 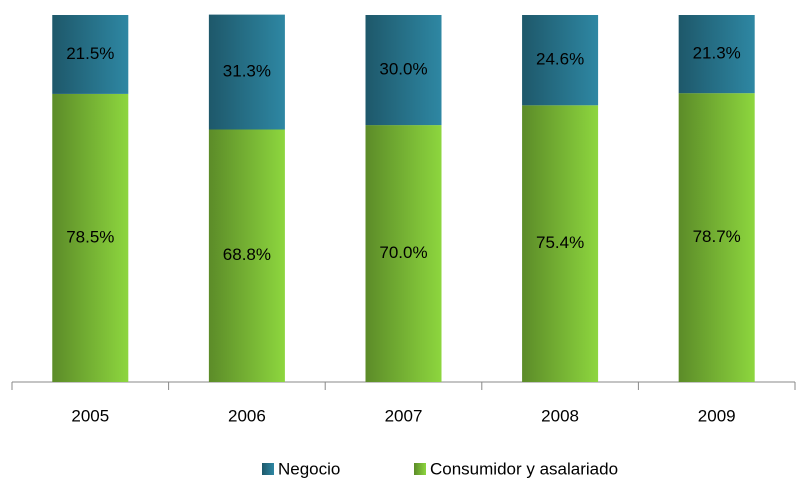 What do you see at coordinates (717, 415) in the screenshot?
I see `x-tick-label: 2009` at bounding box center [717, 415].